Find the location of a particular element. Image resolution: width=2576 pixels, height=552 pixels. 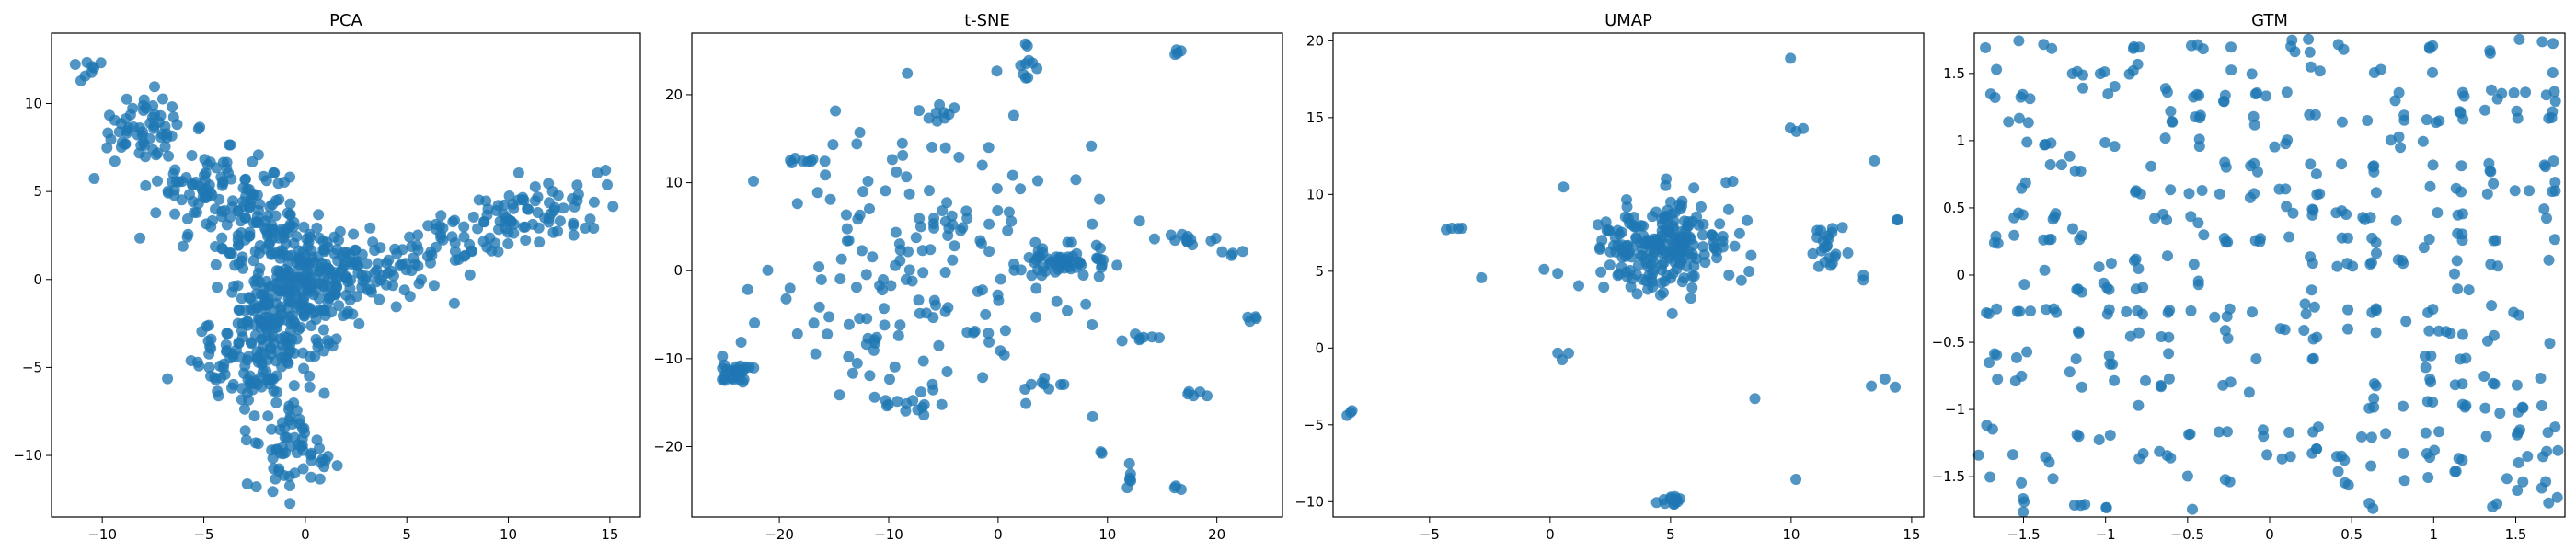

y-tick-label-umap: 0 is located at coordinates (1319, 347).